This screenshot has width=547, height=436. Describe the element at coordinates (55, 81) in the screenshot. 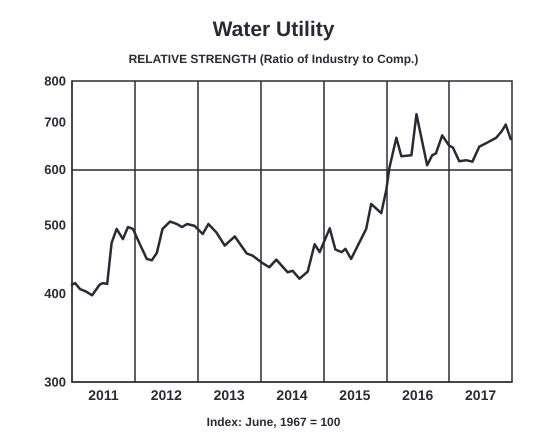

I see `y-tick-label: 800` at that location.